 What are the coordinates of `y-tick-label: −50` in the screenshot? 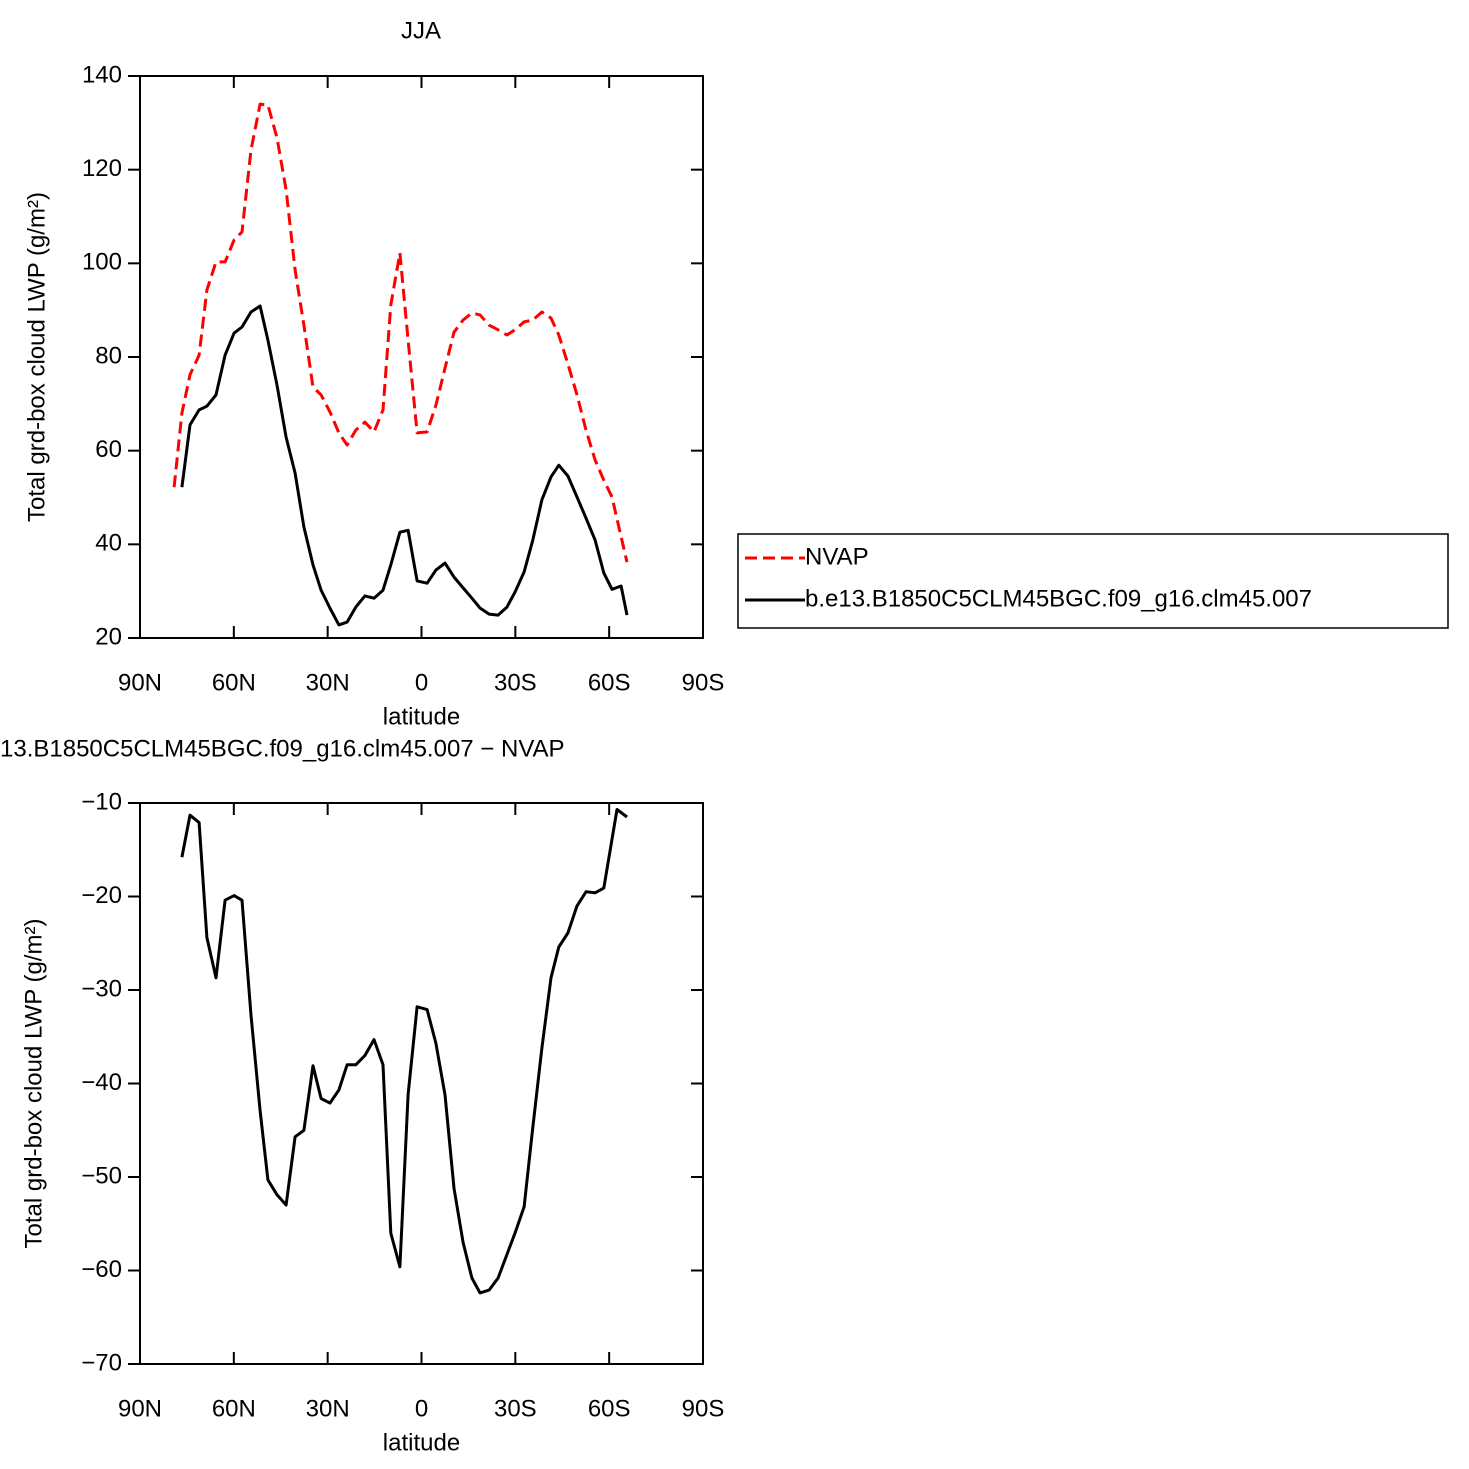 It's located at (101, 1175).